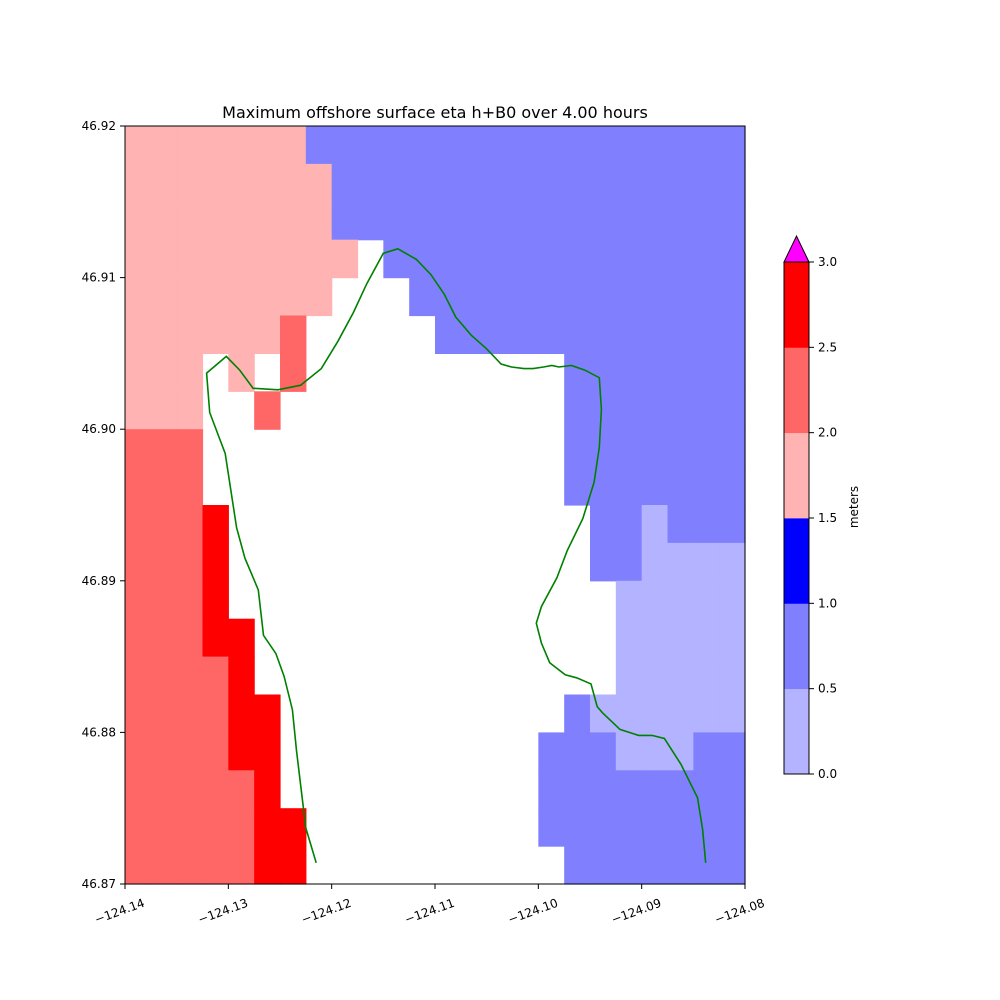  What do you see at coordinates (99, 732) in the screenshot?
I see `y-tick-label: 46.88` at bounding box center [99, 732].